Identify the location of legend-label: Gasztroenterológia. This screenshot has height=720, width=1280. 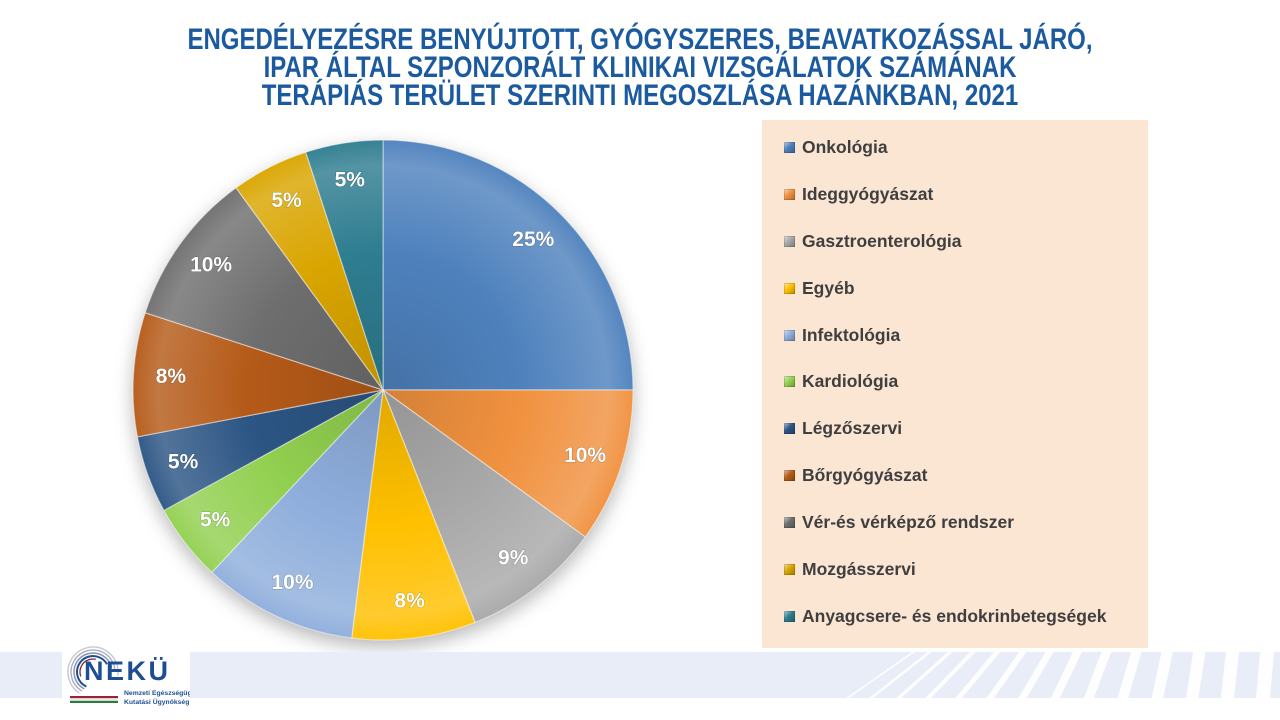
(882, 240).